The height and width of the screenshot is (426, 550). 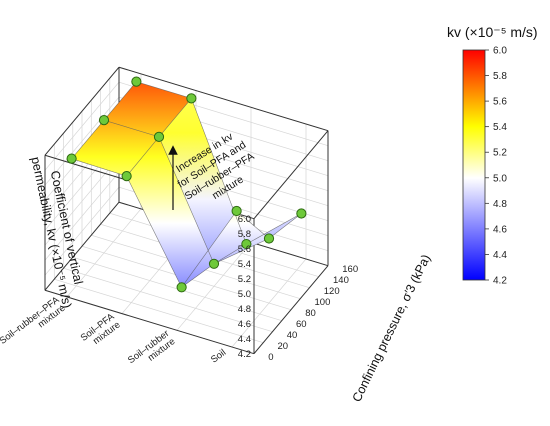 I want to click on z-tick-label: 5.0, so click(x=244, y=294).